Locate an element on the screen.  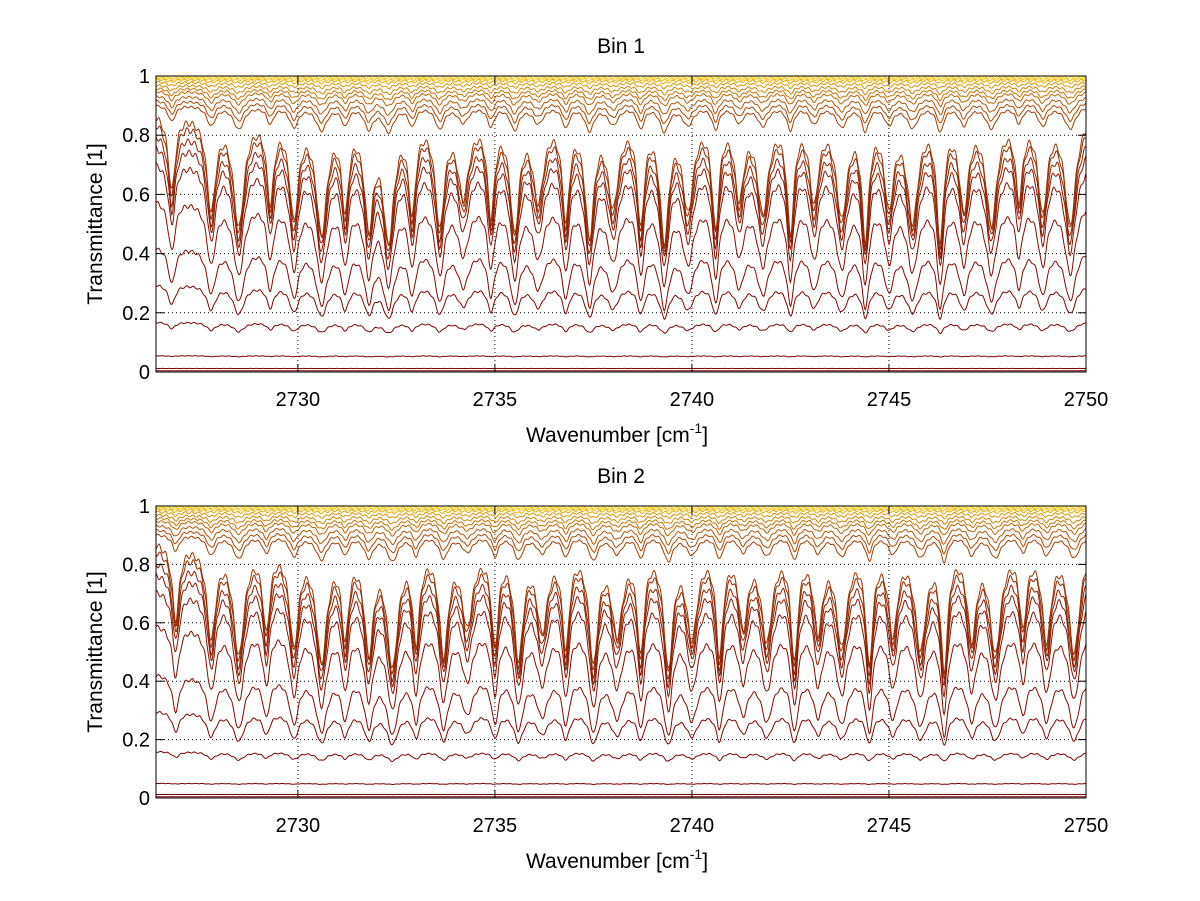
chart-title: Bin 2 is located at coordinates (621, 476).